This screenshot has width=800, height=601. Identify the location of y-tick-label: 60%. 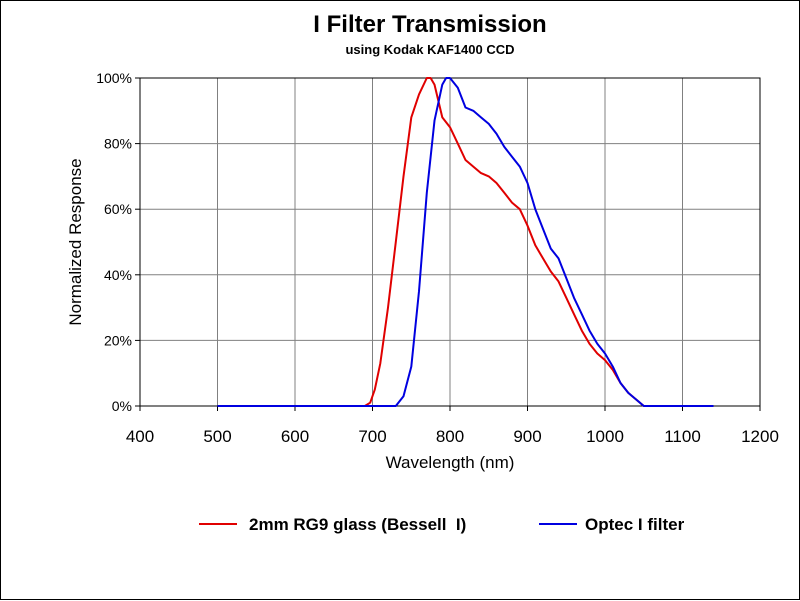
(118, 209).